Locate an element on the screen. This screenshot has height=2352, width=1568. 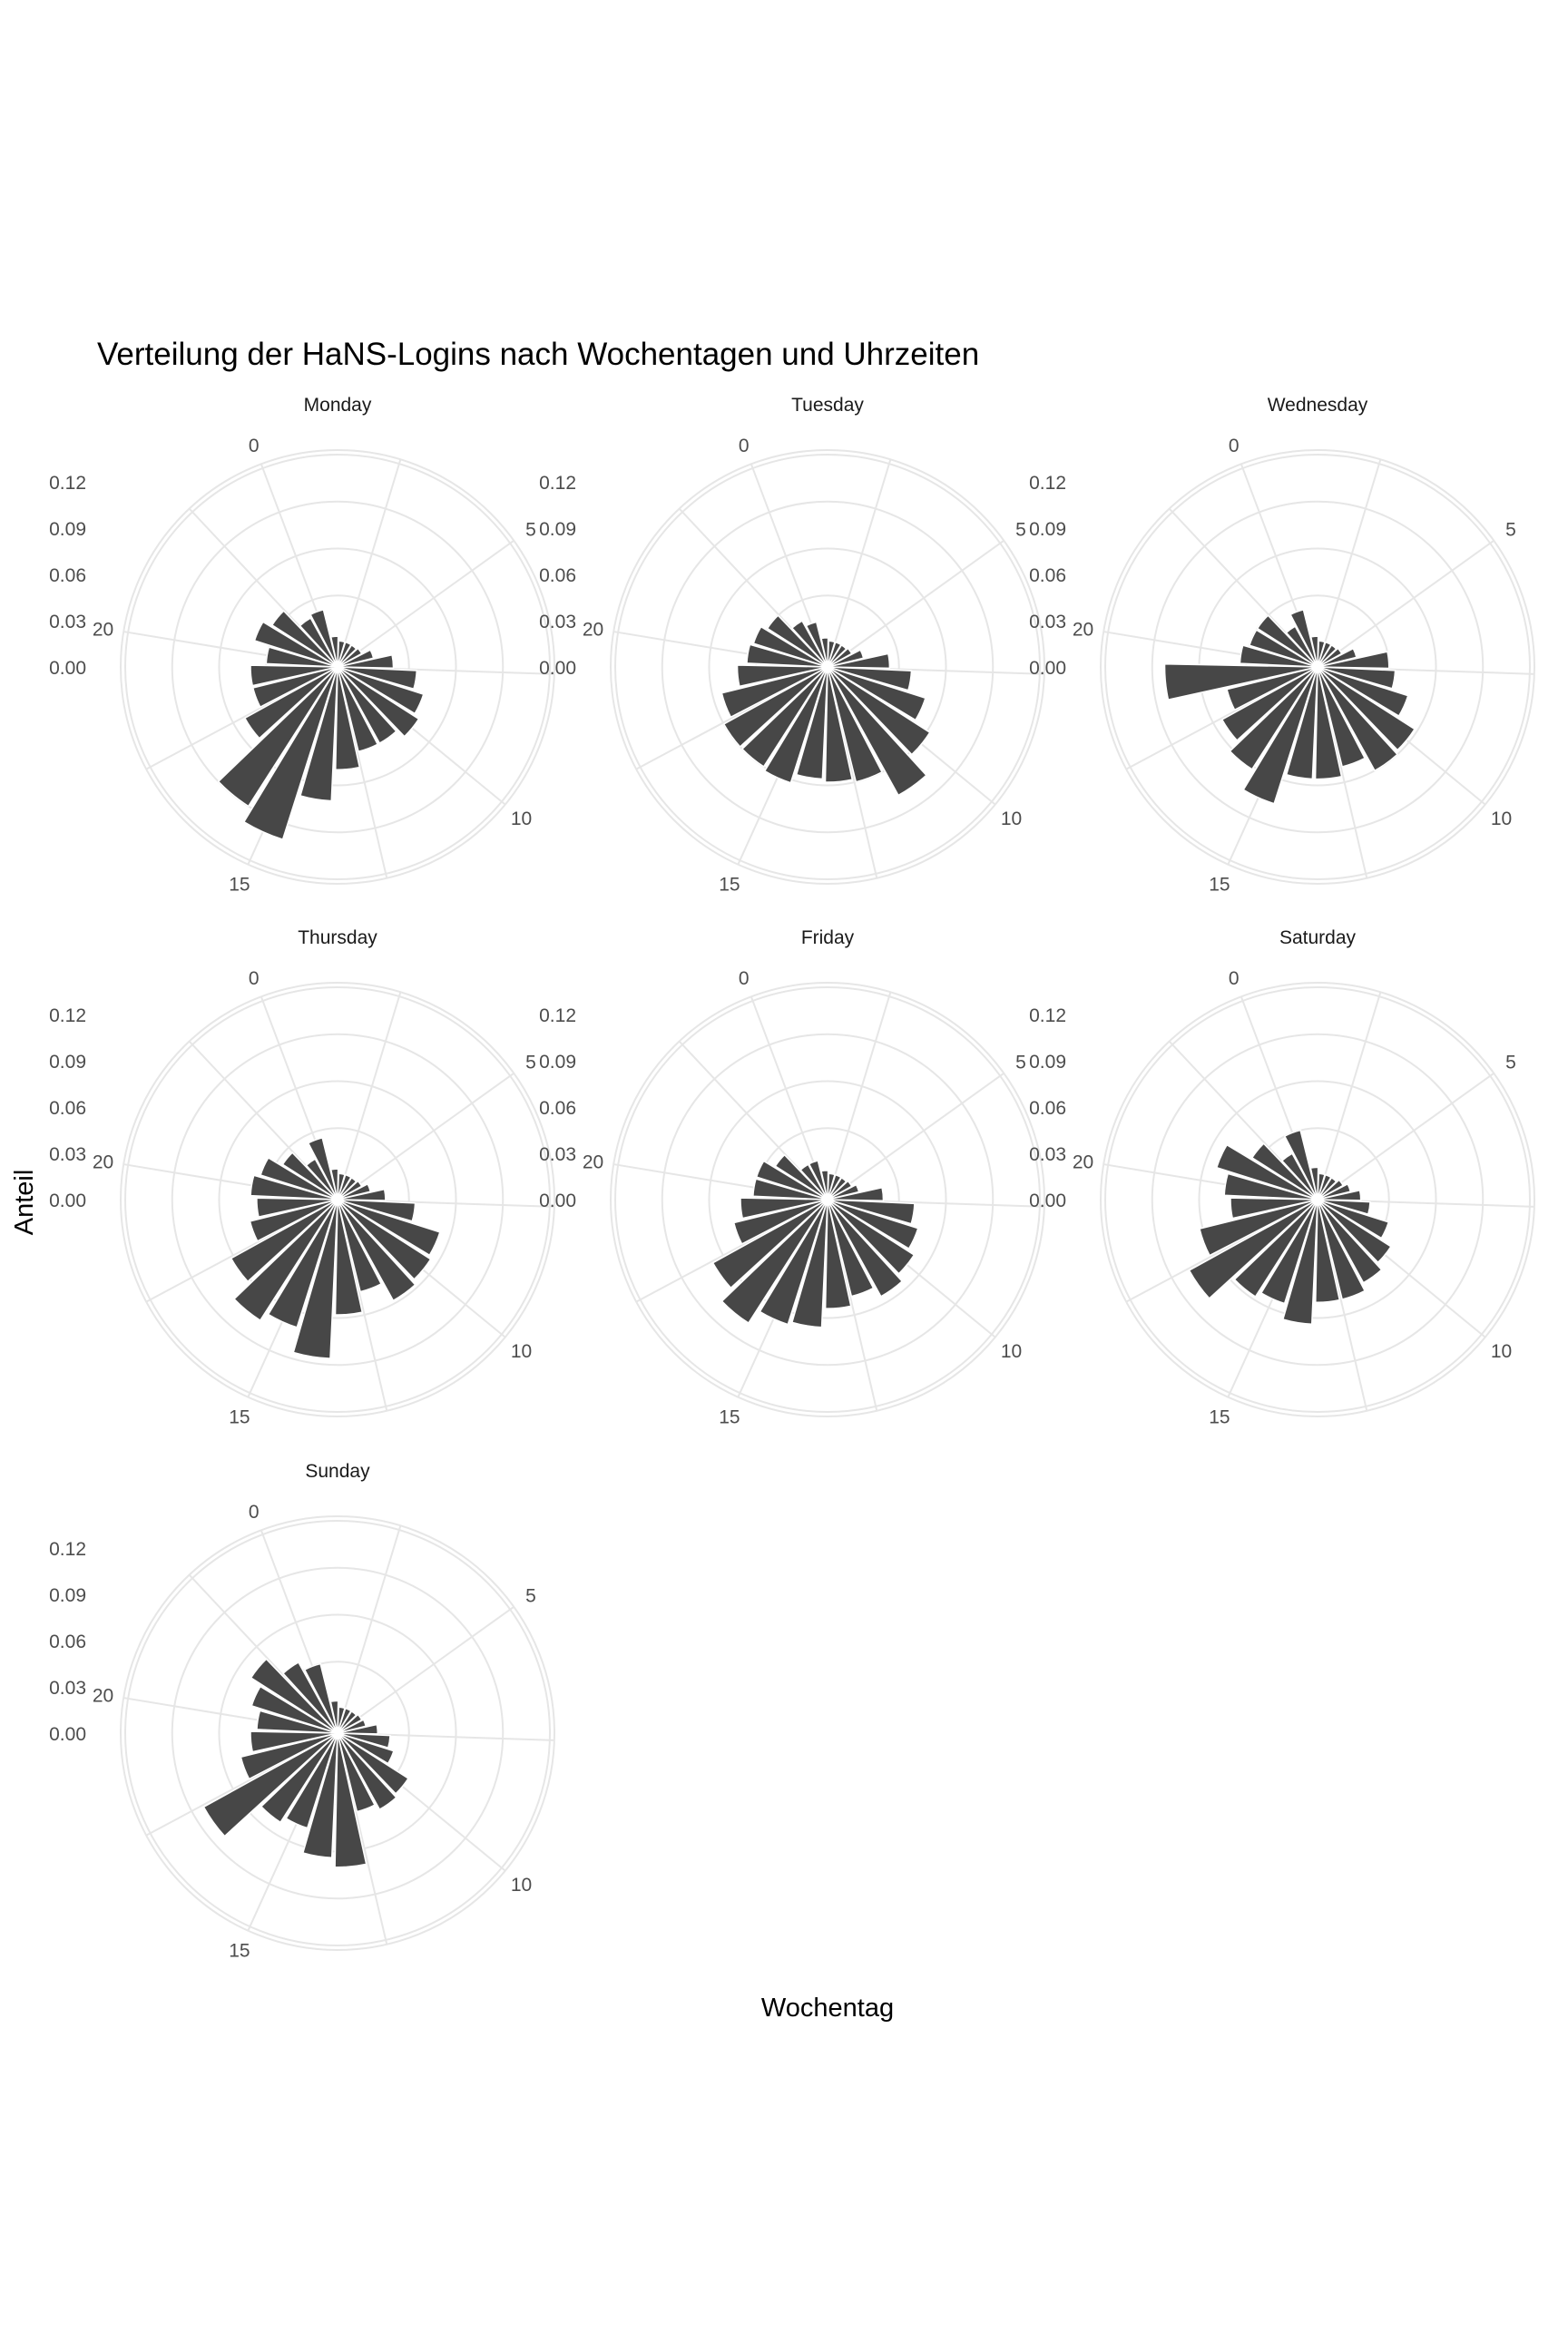
x-axis-label: Wochentag is located at coordinates (827, 2008).